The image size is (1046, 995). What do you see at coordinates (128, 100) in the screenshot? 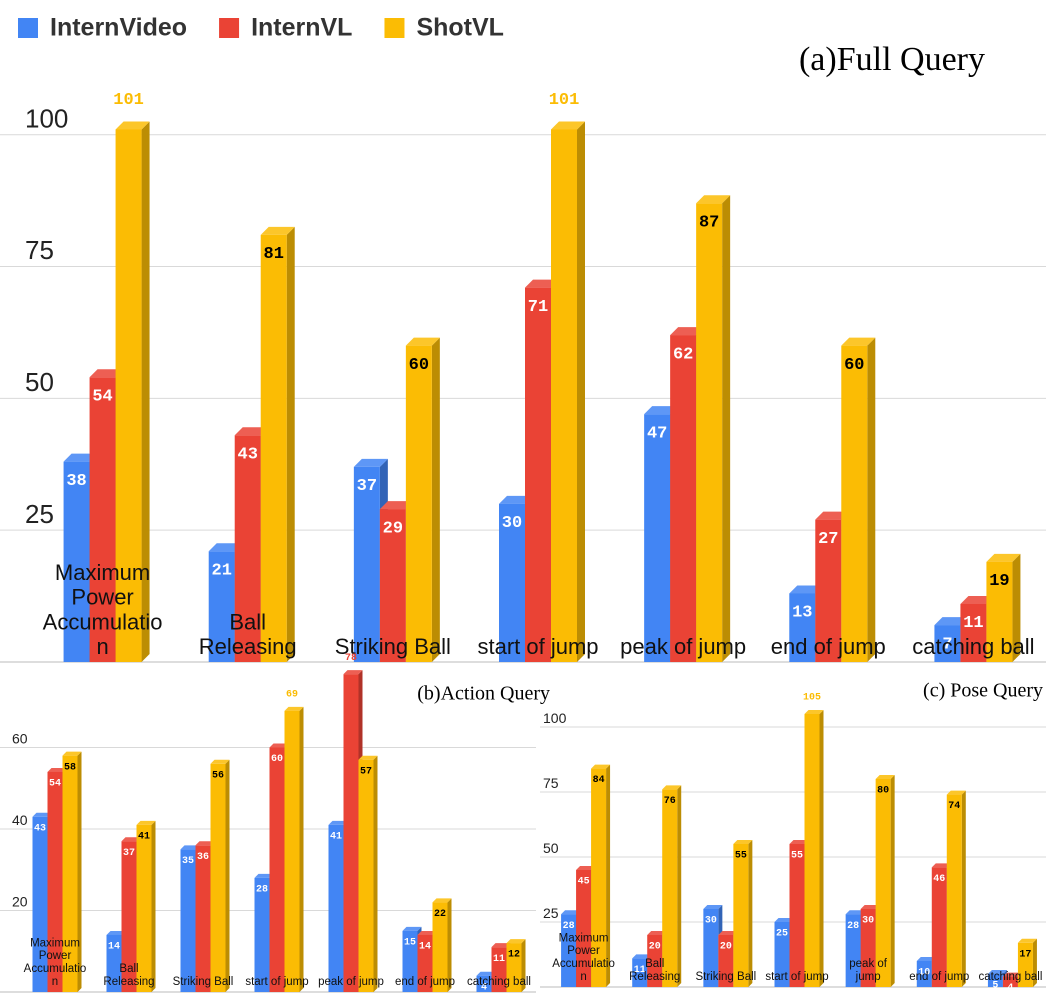
I see `data-label: 101` at bounding box center [128, 100].